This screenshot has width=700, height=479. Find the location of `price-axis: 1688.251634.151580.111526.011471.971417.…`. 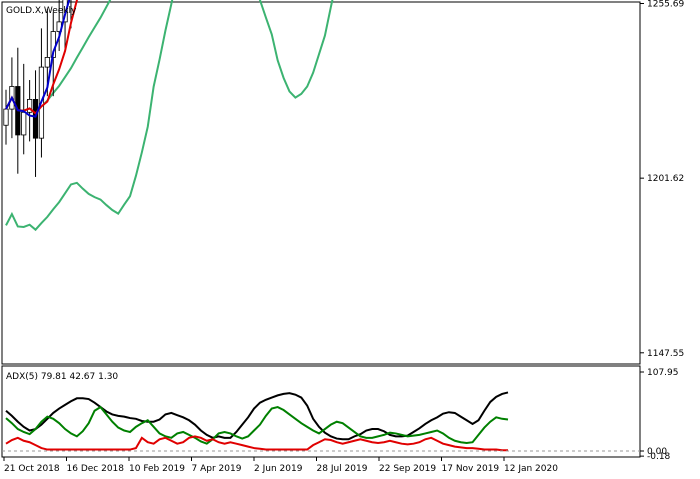

price-axis: 1688.251634.151580.111526.011471.971417.… is located at coordinates (662, 179).